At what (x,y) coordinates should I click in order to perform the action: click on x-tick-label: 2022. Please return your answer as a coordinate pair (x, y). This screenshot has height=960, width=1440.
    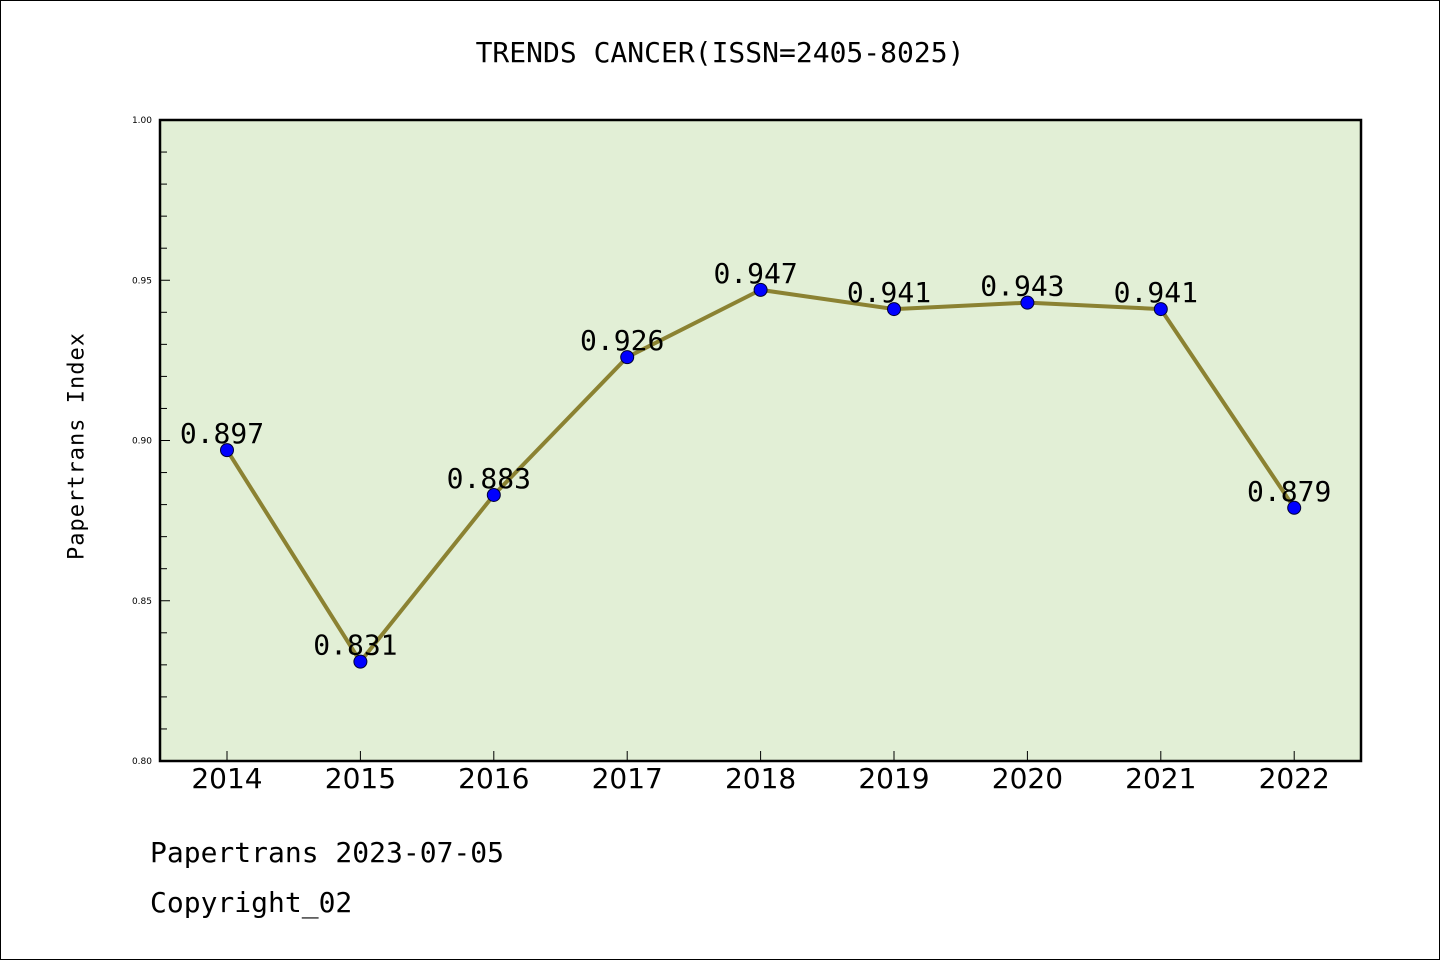
    Looking at the image, I should click on (1294, 778).